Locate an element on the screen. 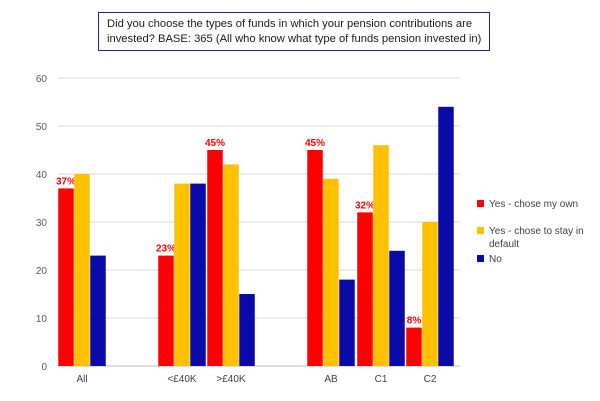 The image size is (600, 401). data-label-5: 8% is located at coordinates (414, 321).